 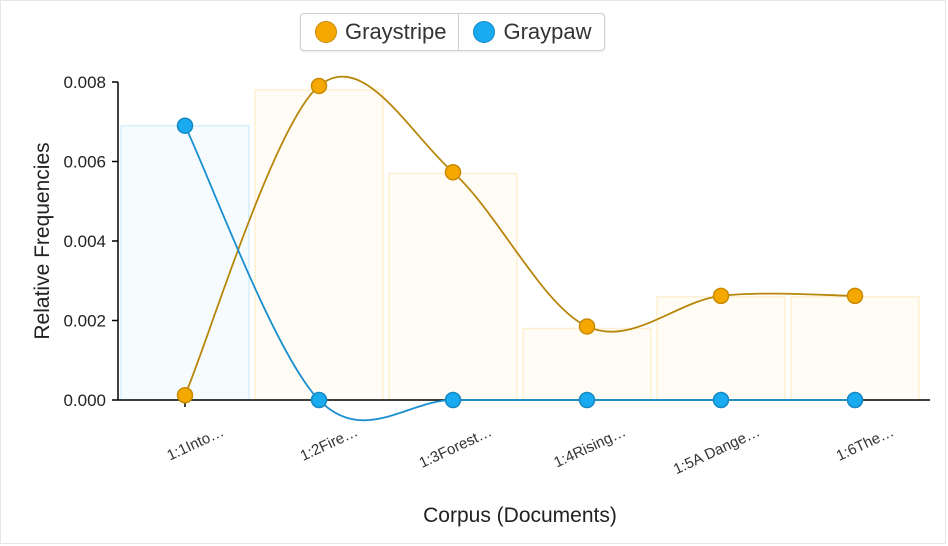 What do you see at coordinates (84, 321) in the screenshot?
I see `y-tick-label: 0.002` at bounding box center [84, 321].